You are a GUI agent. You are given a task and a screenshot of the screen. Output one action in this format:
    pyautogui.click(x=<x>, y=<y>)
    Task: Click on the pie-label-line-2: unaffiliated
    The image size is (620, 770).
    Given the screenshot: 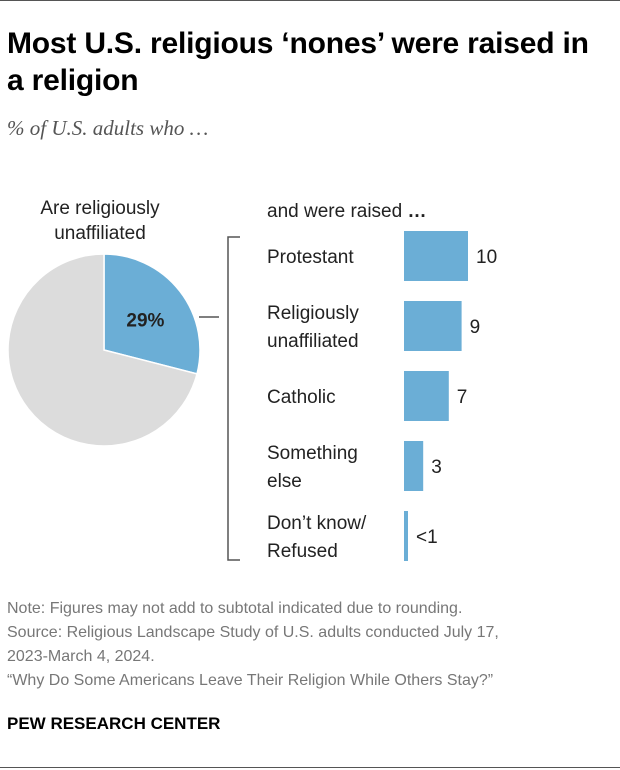 What is the action you would take?
    pyautogui.click(x=100, y=233)
    